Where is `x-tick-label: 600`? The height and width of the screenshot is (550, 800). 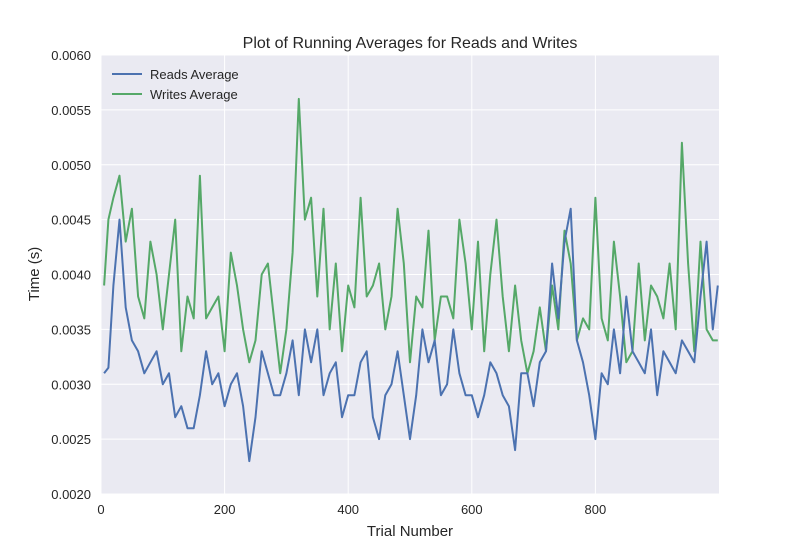
x-tick-label: 600 is located at coordinates (472, 509).